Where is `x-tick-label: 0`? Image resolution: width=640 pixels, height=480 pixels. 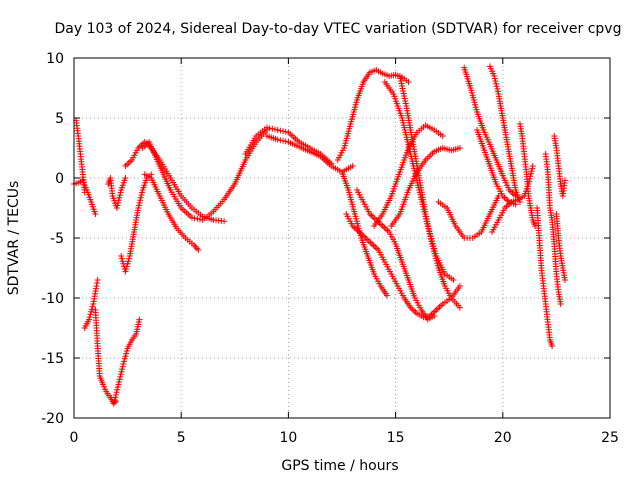
x-tick-label: 0 is located at coordinates (74, 438).